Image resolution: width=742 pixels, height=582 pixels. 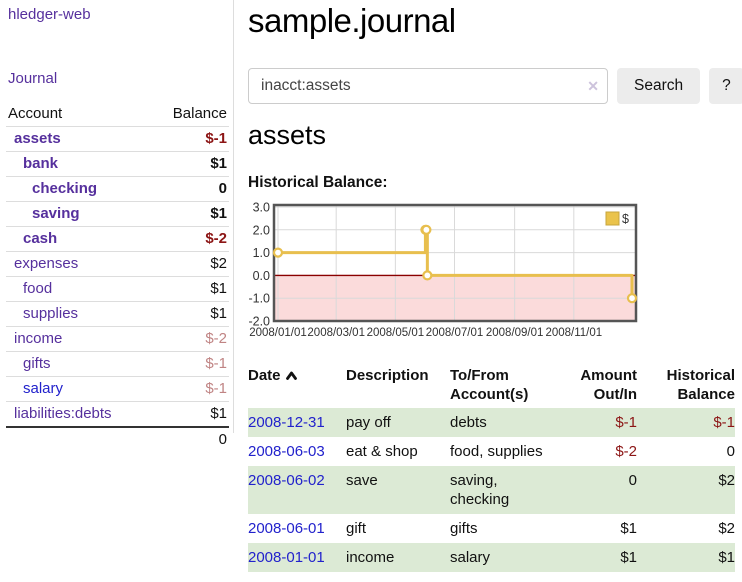 I want to click on account-link: expenses, so click(x=46, y=263).